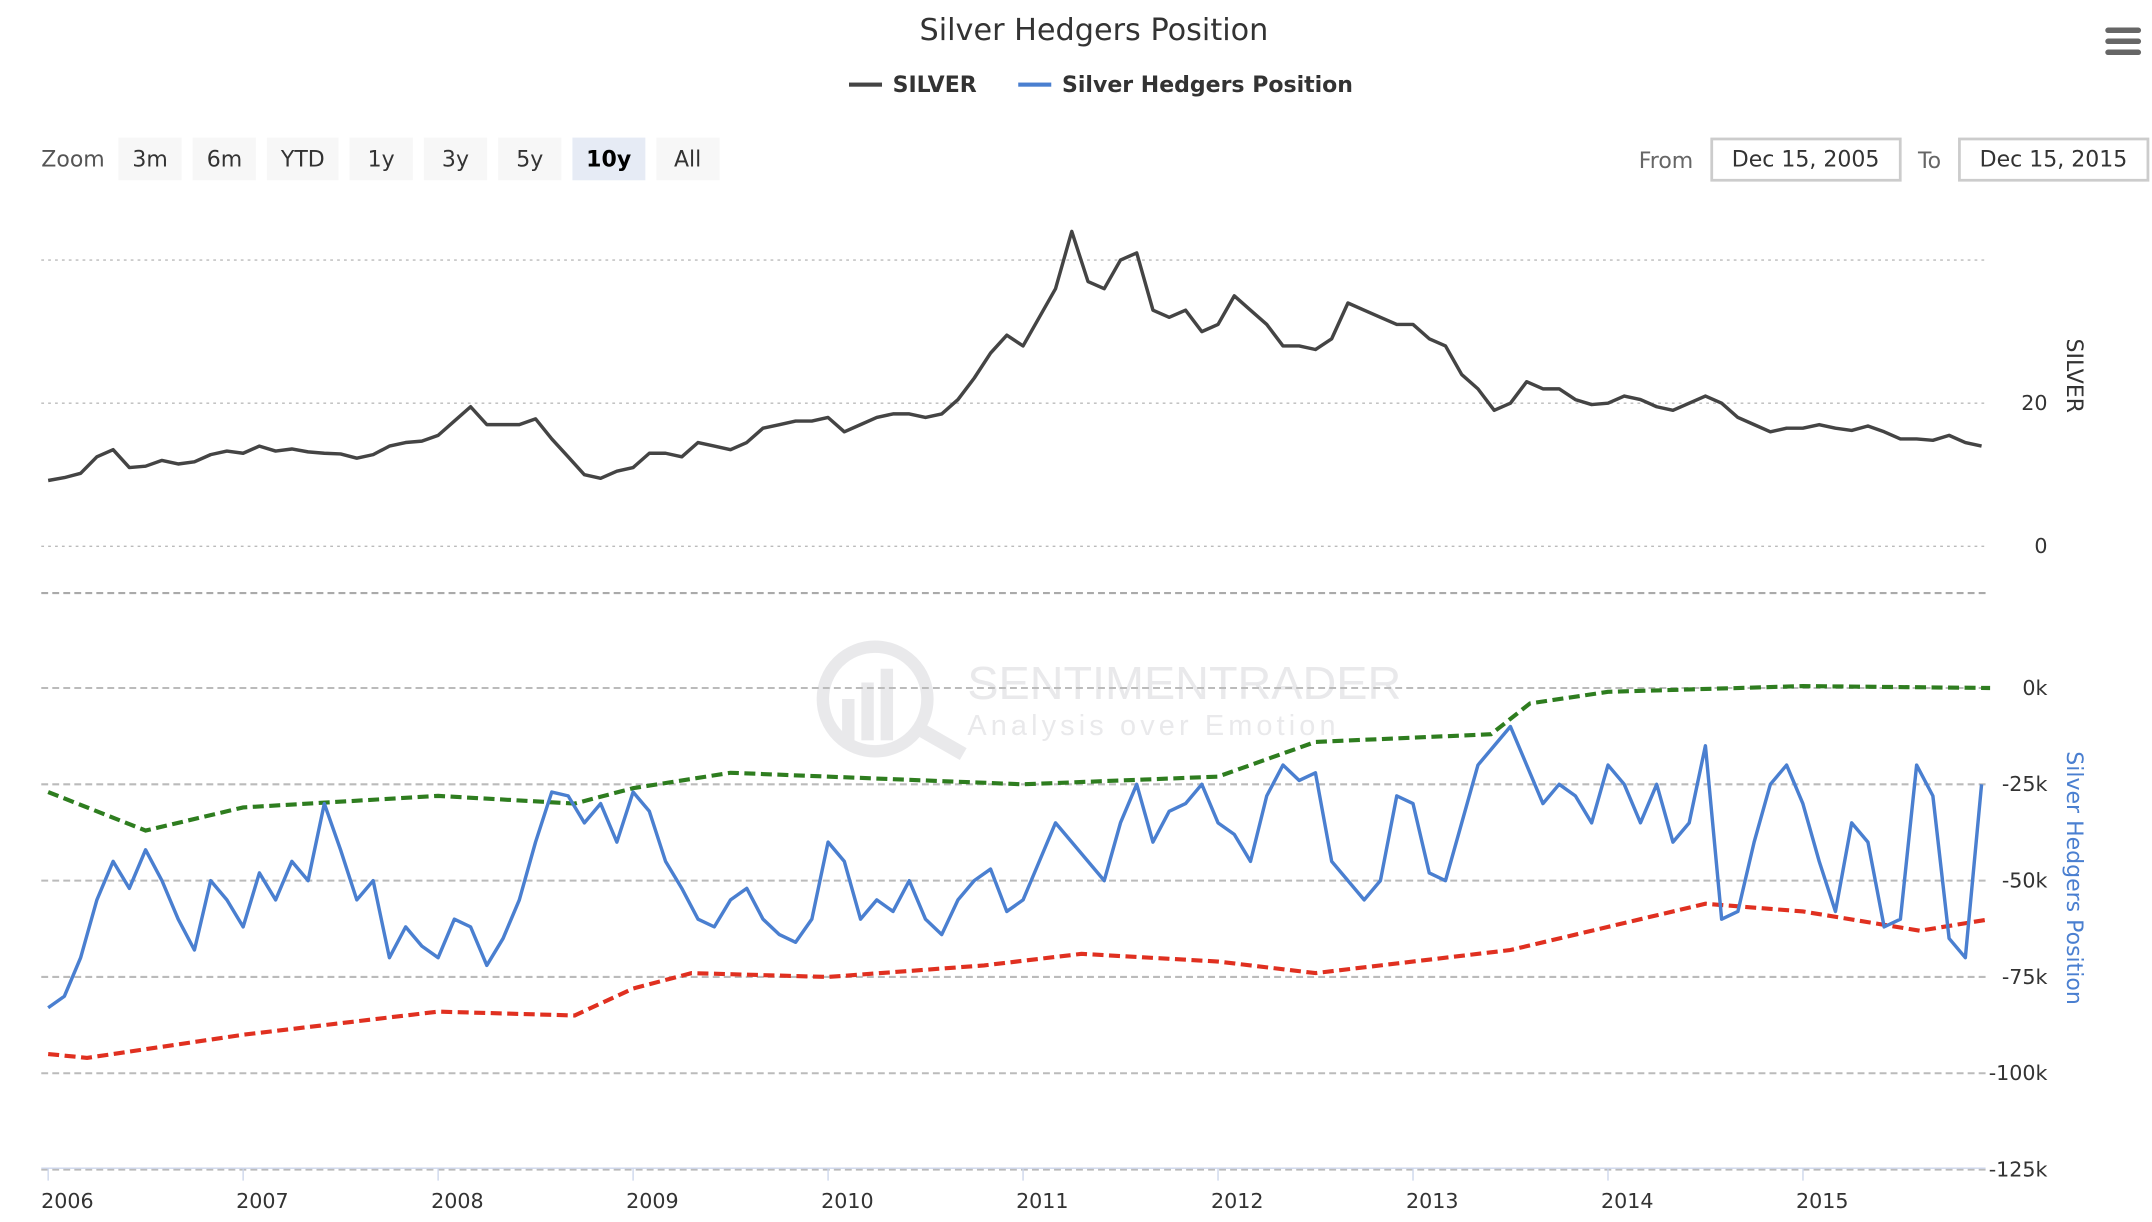 The height and width of the screenshot is (1222, 2152). I want to click on zoom-selector: Zoom 3m 6m YTD 1y 3y 5y 10y All, so click(380, 159).